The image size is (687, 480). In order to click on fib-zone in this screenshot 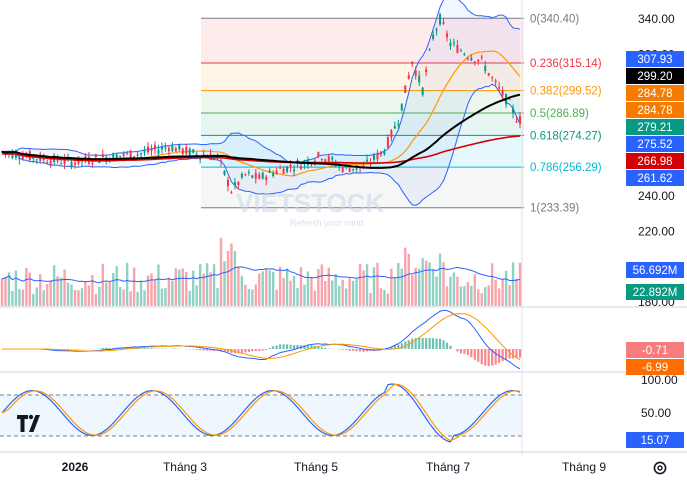, I will do `click(362, 124)`.